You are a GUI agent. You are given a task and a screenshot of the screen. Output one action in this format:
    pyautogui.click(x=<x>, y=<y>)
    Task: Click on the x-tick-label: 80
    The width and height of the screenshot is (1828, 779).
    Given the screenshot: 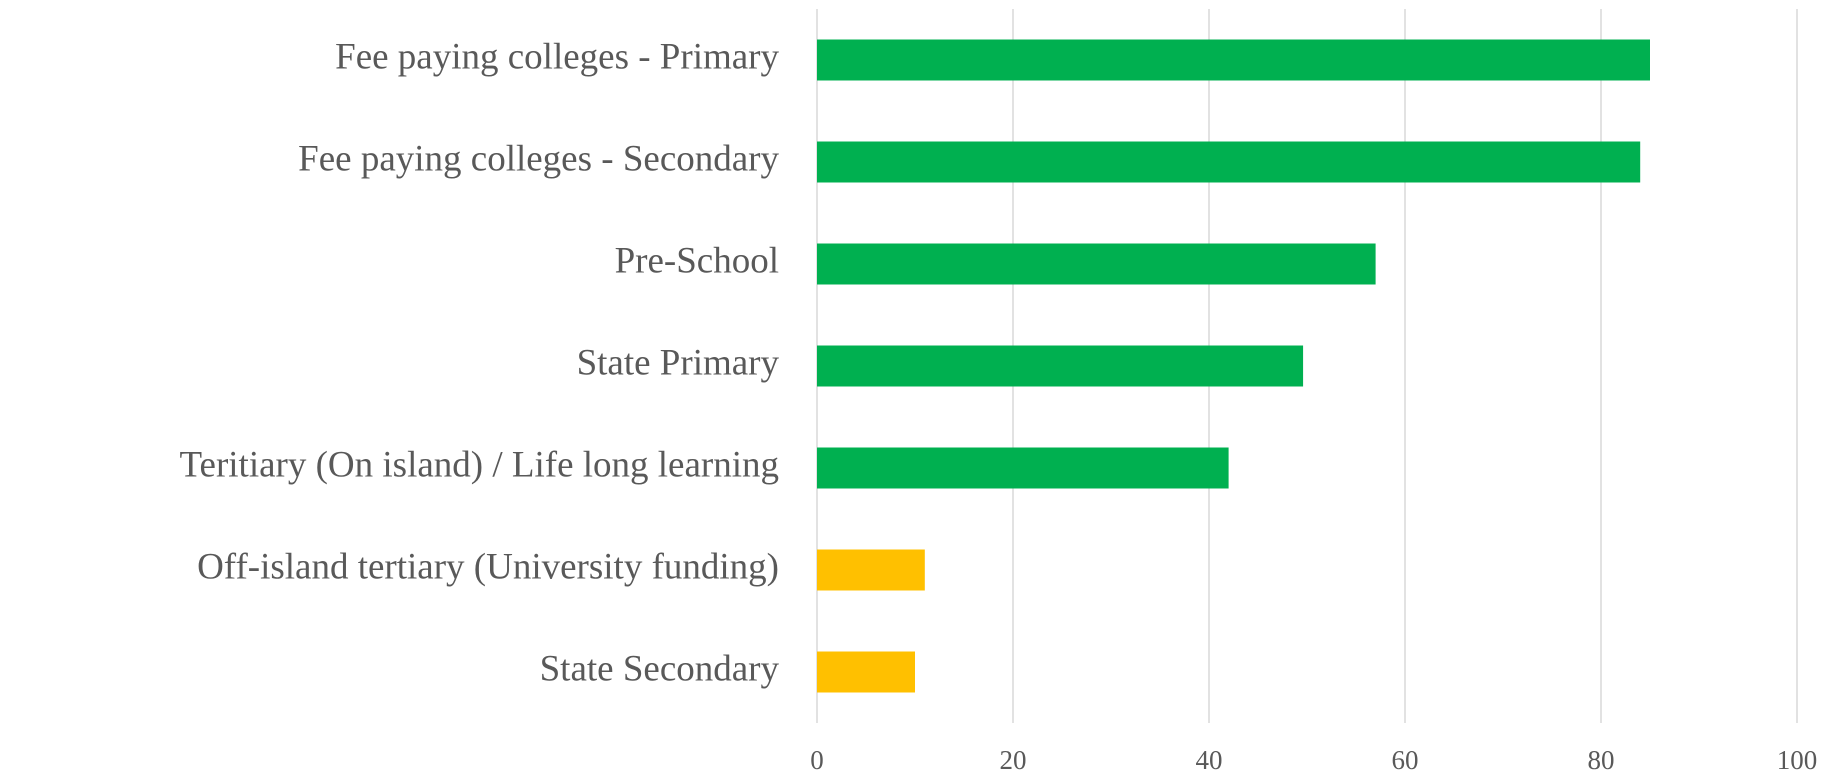 What is the action you would take?
    pyautogui.click(x=1601, y=760)
    